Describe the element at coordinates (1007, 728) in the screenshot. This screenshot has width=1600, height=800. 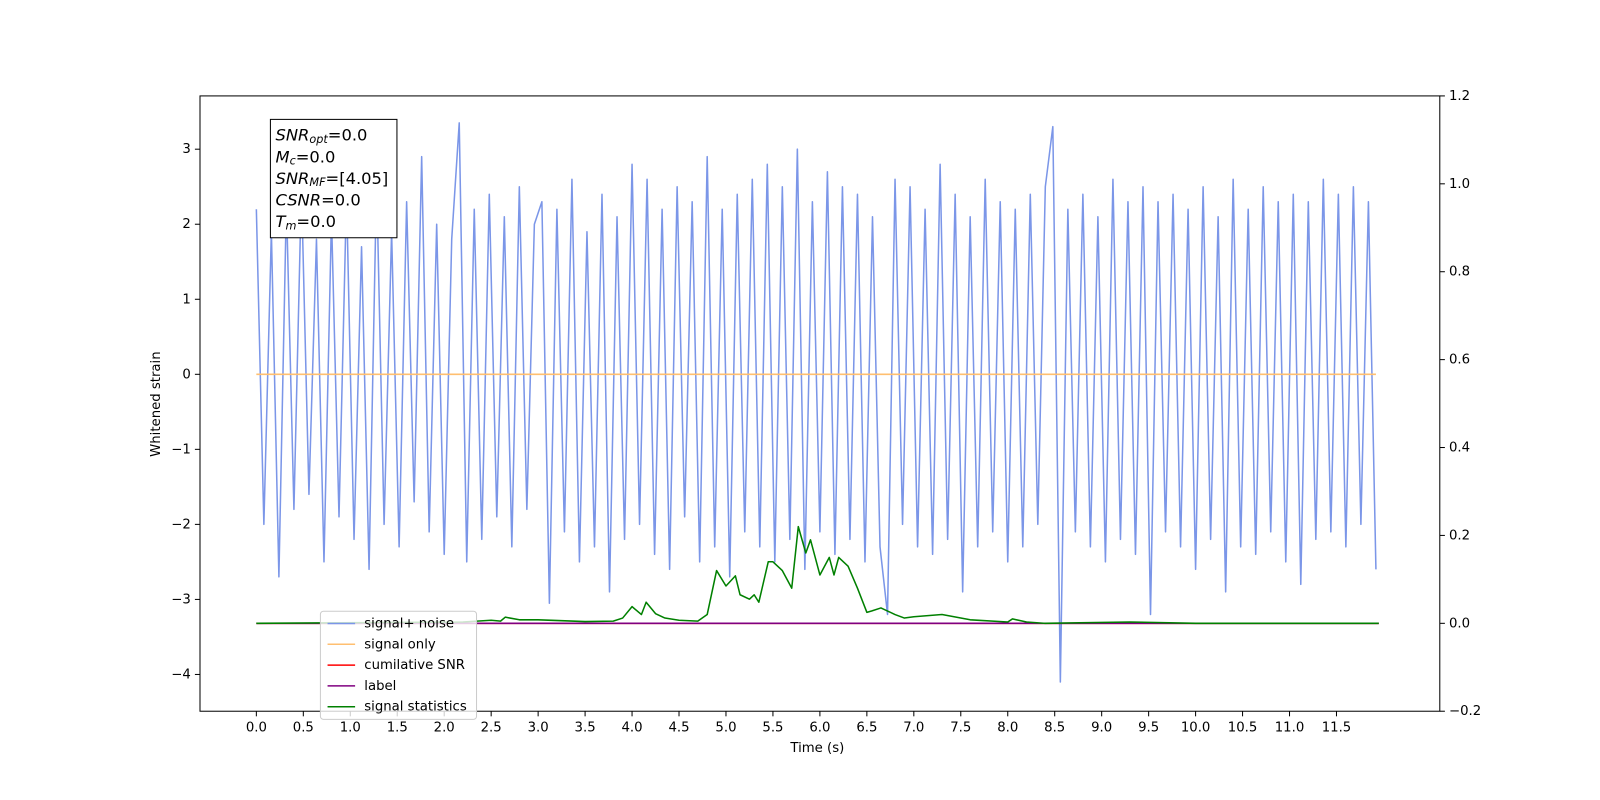
I see `x-tick-label: 8.0` at that location.